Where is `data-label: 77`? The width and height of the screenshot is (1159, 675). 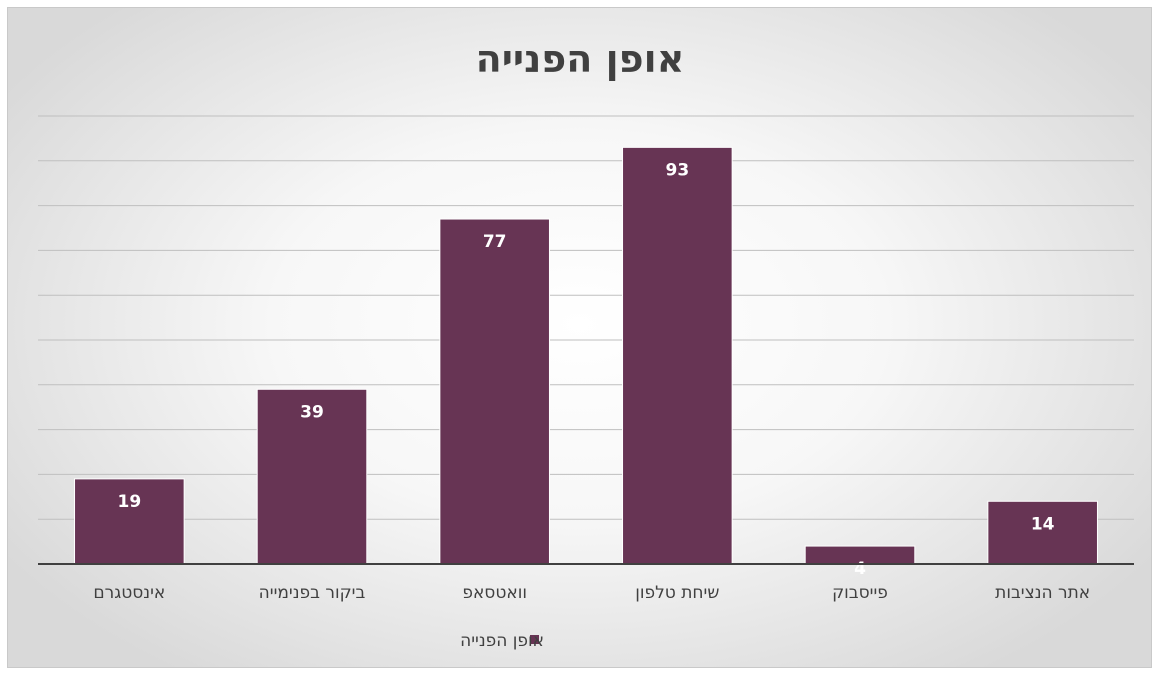
data-label: 77 is located at coordinates (495, 242).